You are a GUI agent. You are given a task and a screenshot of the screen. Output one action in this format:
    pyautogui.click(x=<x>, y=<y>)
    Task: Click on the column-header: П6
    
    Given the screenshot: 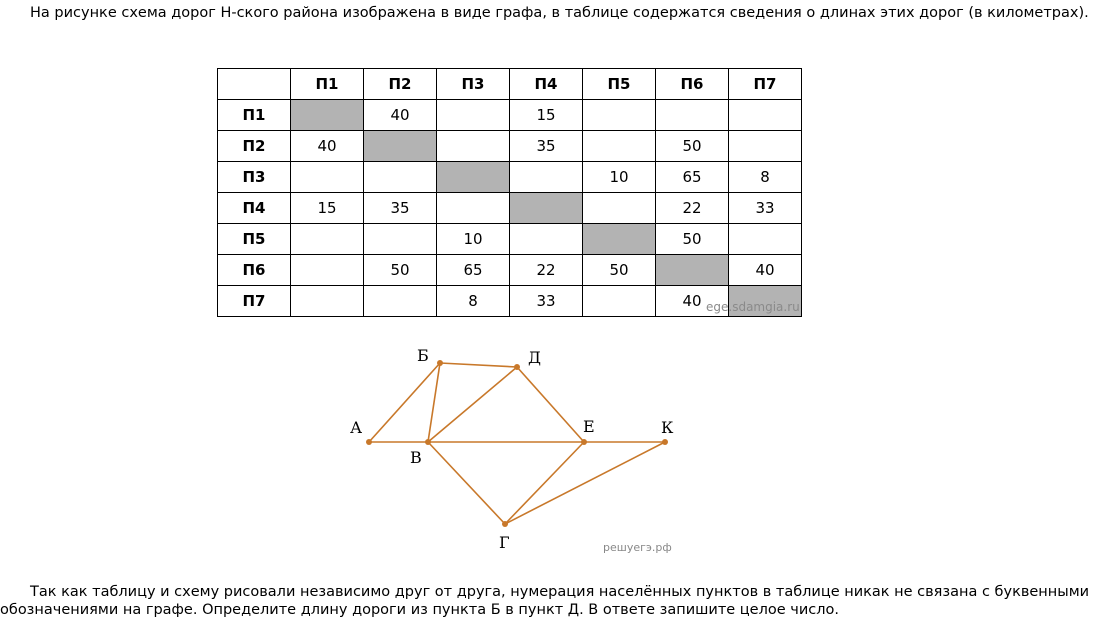 What is the action you would take?
    pyautogui.click(x=692, y=84)
    